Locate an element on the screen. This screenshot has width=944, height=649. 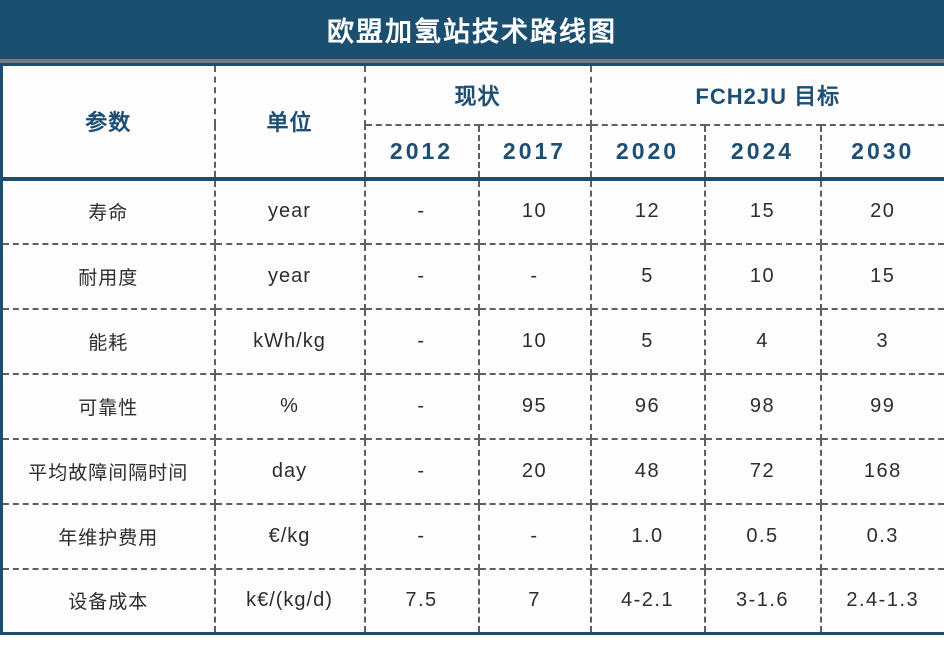
table-row-lifetime: 寿命 year - 10 12 15 20 is located at coordinates (472, 211).